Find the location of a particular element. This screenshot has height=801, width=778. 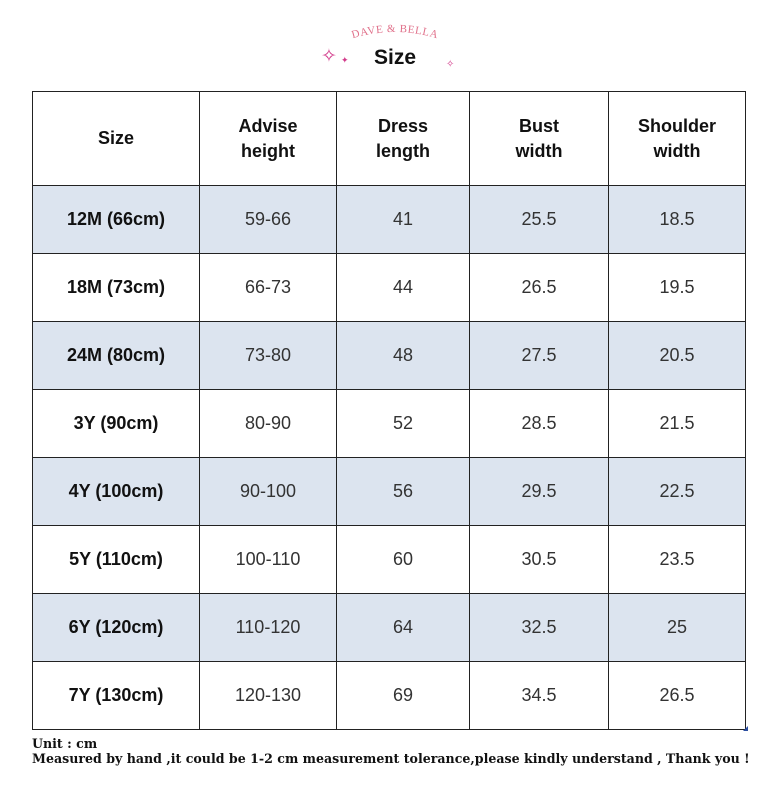

advise-height-cell: 66-73 is located at coordinates (268, 287).